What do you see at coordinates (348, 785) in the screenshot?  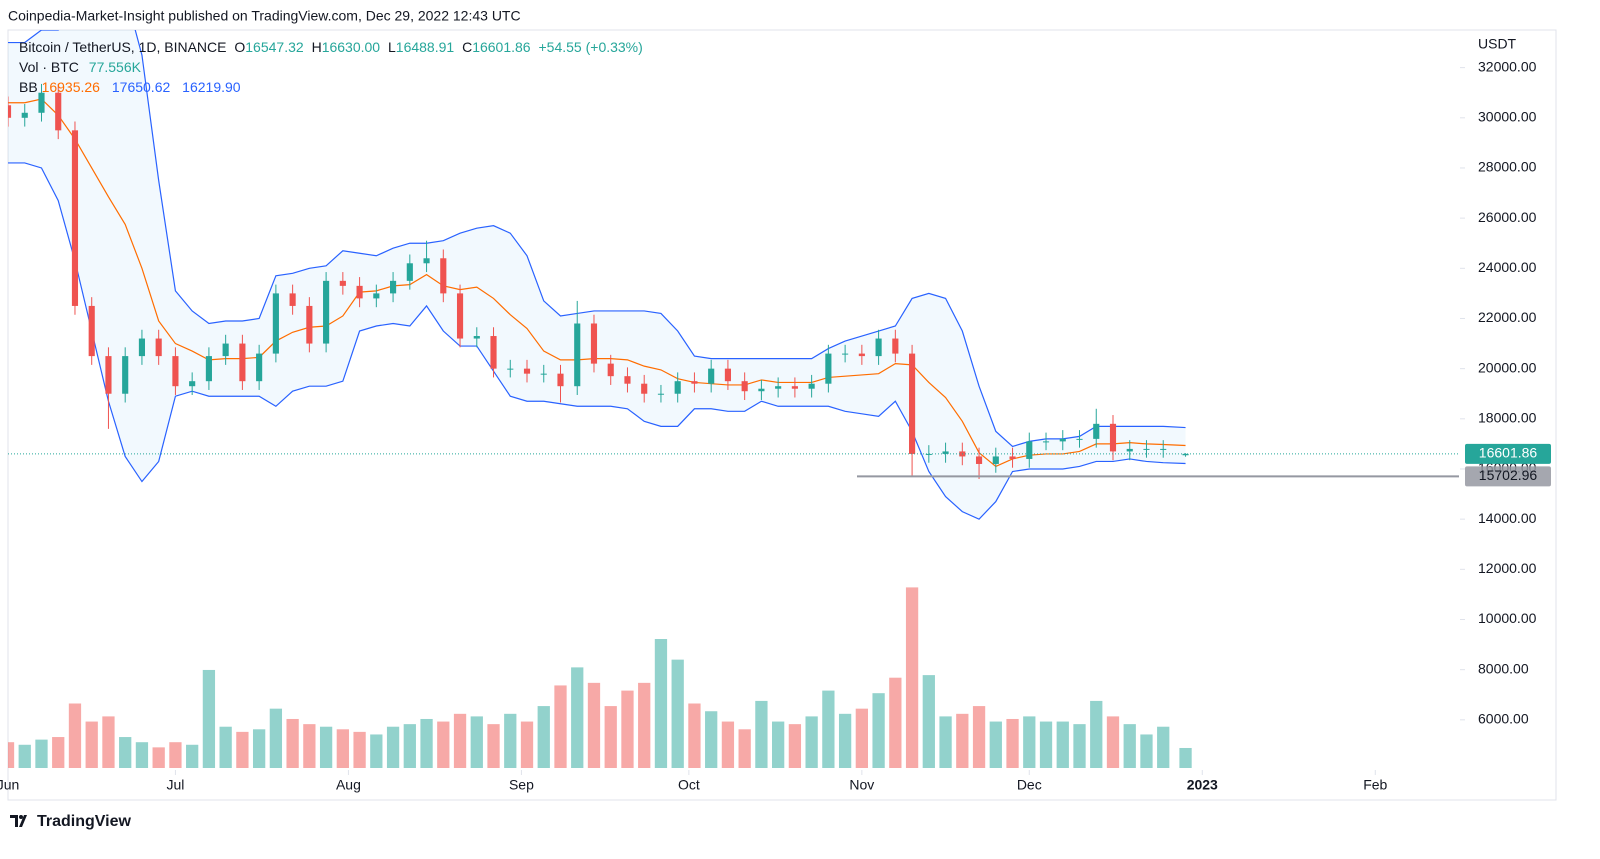 I see `x-tick-label: Aug` at bounding box center [348, 785].